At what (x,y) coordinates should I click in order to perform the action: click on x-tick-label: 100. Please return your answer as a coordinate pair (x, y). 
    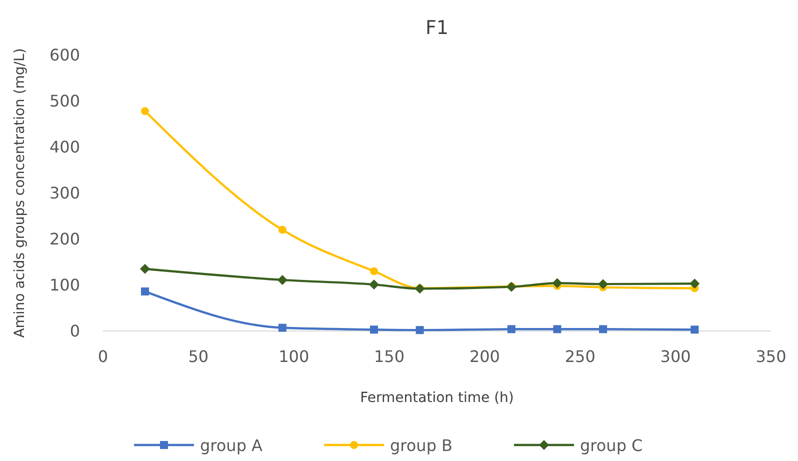
    Looking at the image, I should click on (294, 356).